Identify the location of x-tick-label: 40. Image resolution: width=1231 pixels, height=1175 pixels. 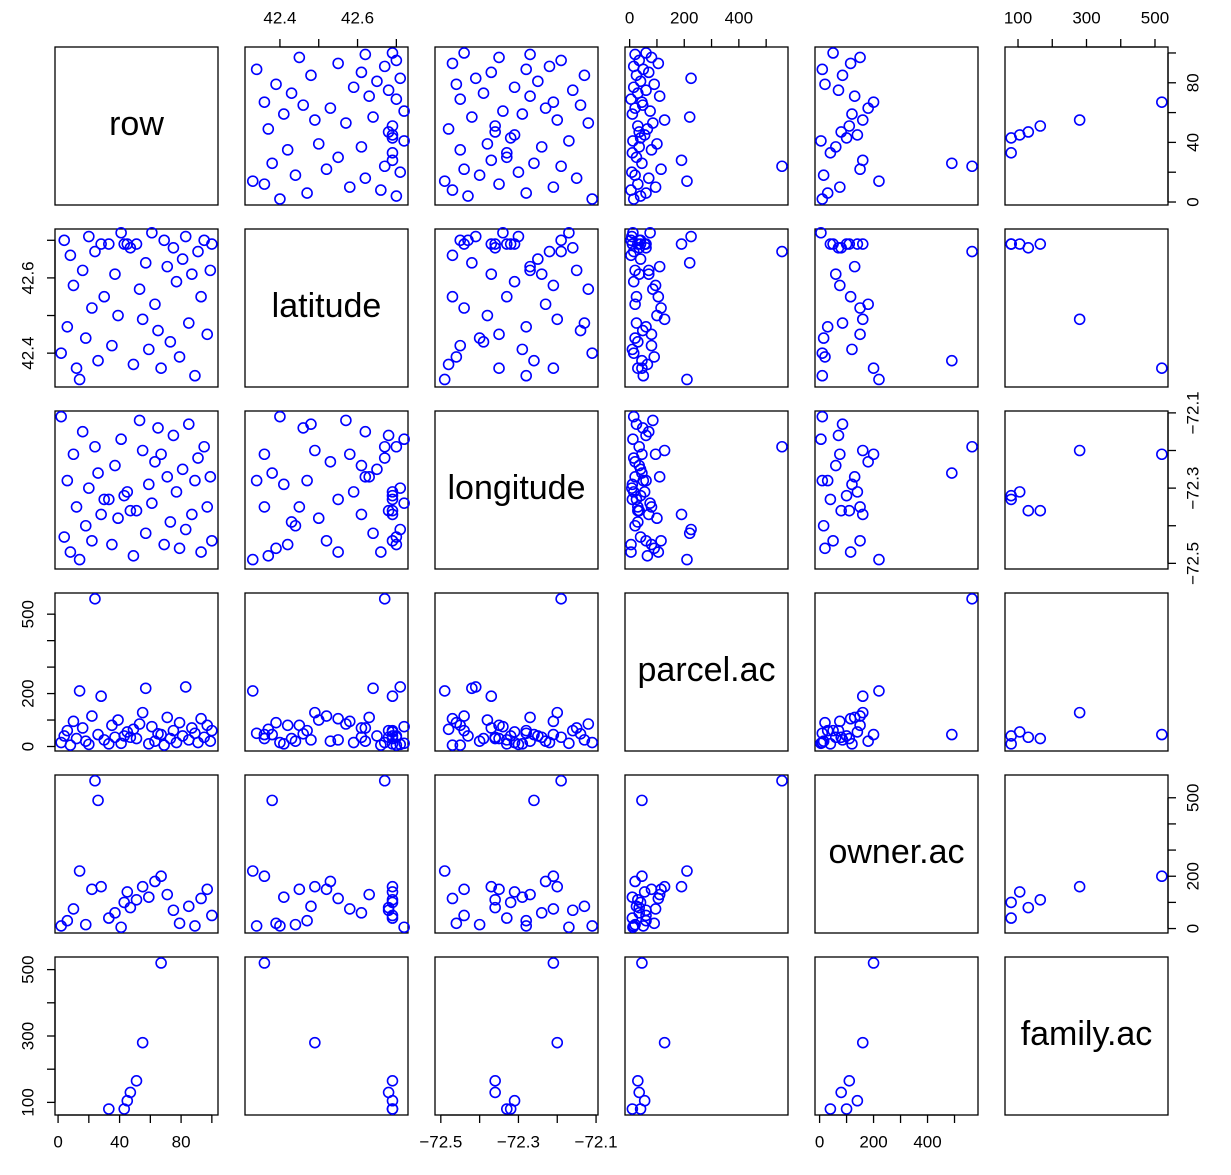
(119, 1141).